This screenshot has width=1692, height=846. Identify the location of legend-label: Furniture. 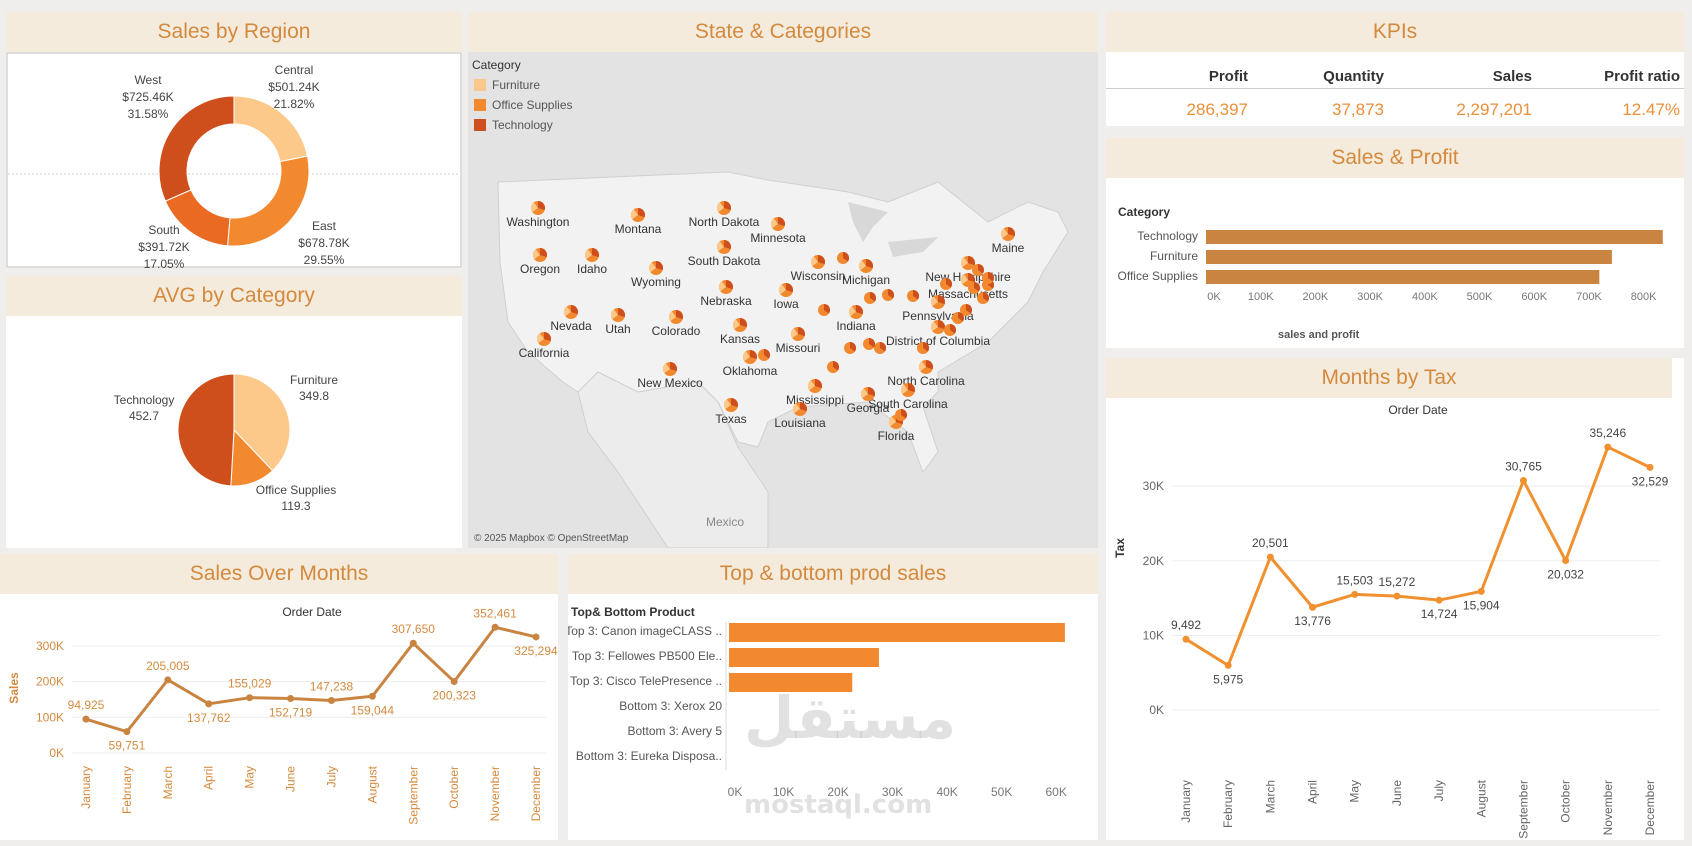
(516, 85).